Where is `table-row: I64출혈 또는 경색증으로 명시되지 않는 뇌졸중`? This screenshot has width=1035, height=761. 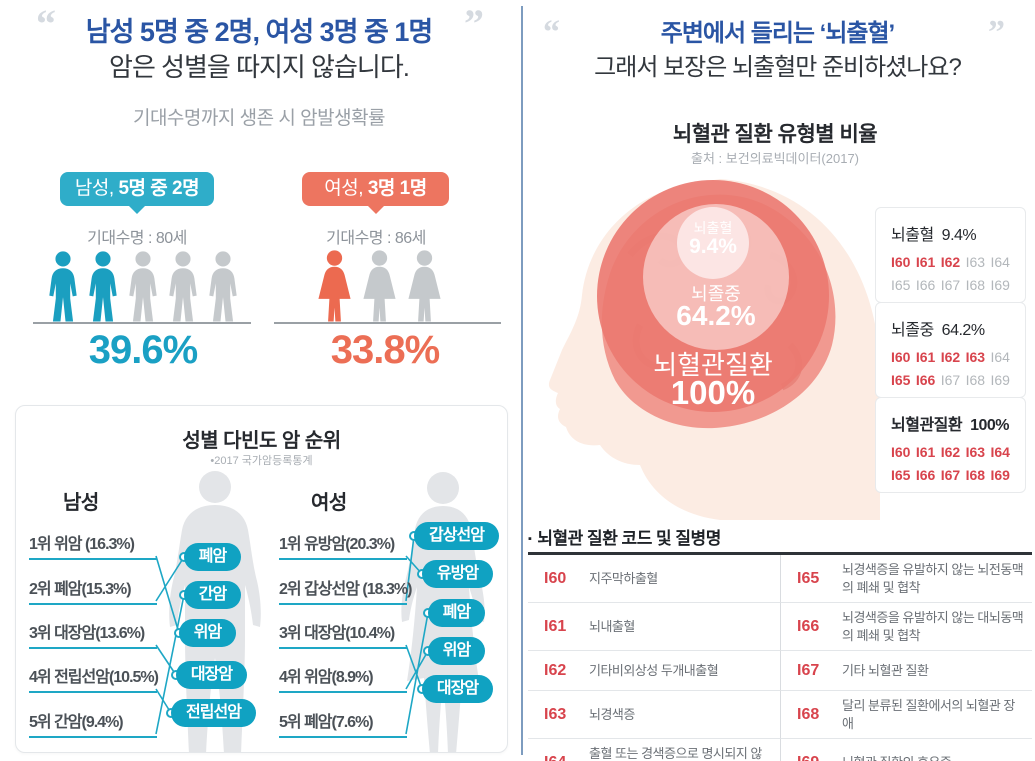
table-row: I64출혈 또는 경색증으로 명시되지 않는 뇌졸중 is located at coordinates (654, 749).